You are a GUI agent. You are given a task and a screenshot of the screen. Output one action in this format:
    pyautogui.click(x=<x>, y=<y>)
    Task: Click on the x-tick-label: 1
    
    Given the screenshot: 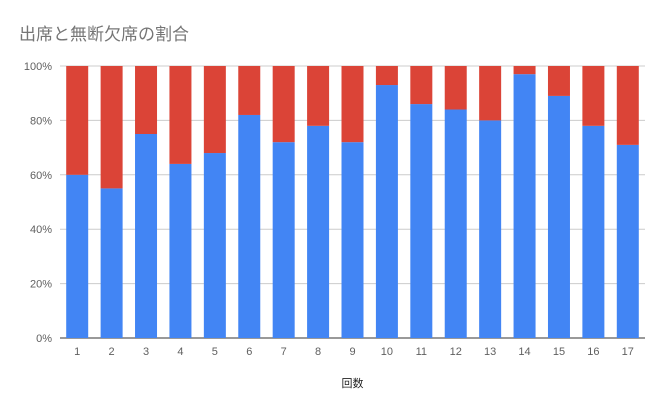 What is the action you would take?
    pyautogui.click(x=77, y=352)
    